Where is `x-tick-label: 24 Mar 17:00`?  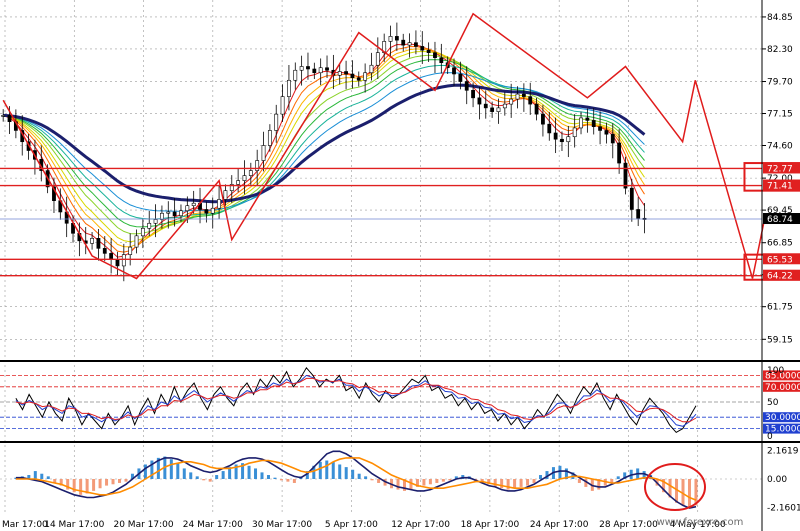 x-tick-label: 24 Mar 17:00 is located at coordinates (213, 525).